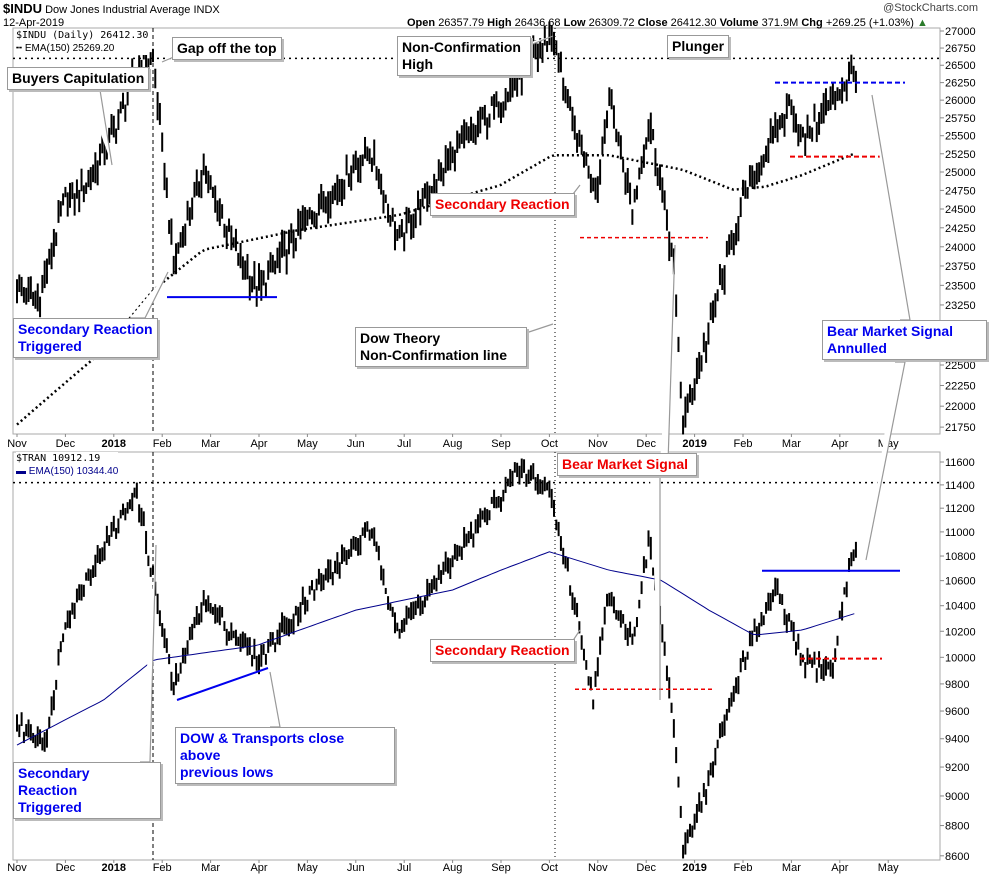 Image resolution: width=990 pixels, height=876 pixels. Describe the element at coordinates (441, 347) in the screenshot. I see `annotation-dow-theory-line: Dow Theory Non-Confirmation line` at that location.